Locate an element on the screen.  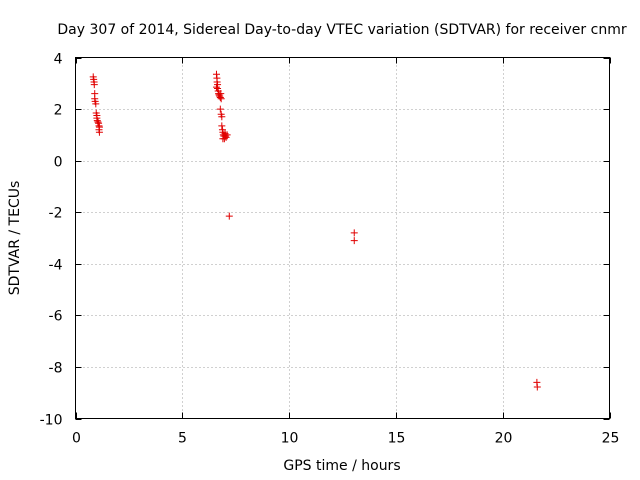
x-axis-label: GPS time / hours is located at coordinates (341, 466).